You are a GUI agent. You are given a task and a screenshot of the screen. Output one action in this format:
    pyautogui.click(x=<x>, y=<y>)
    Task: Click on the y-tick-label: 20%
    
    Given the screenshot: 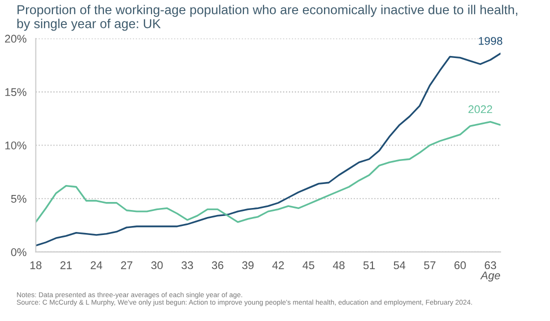 What is the action you would take?
    pyautogui.click(x=15, y=38)
    